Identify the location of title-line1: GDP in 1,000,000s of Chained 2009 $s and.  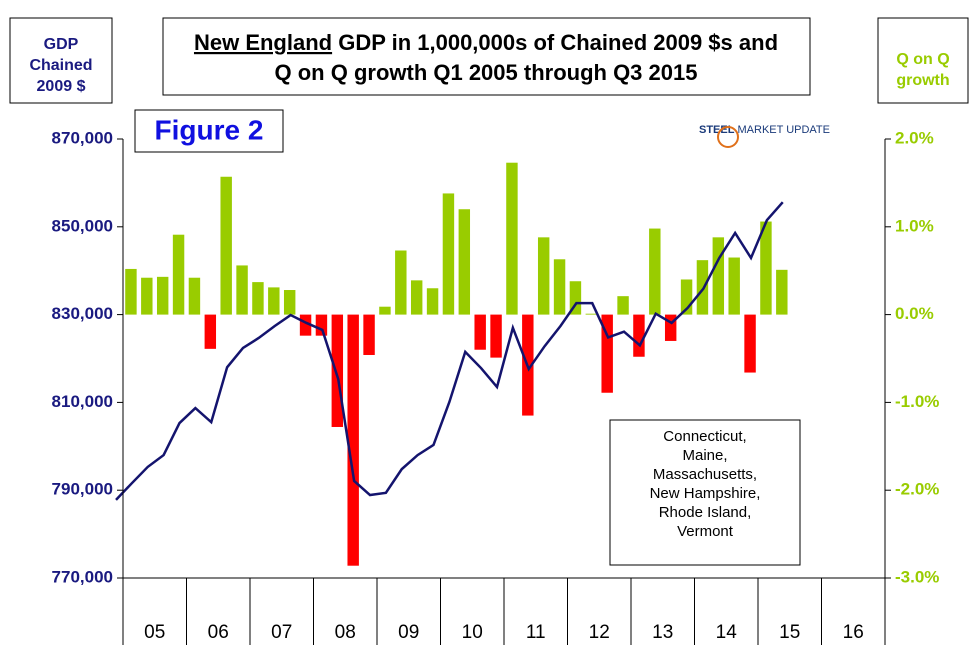
(555, 42).